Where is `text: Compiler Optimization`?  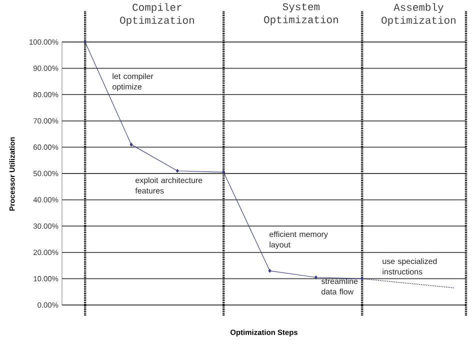
text: Compiler Optimization is located at coordinates (157, 14).